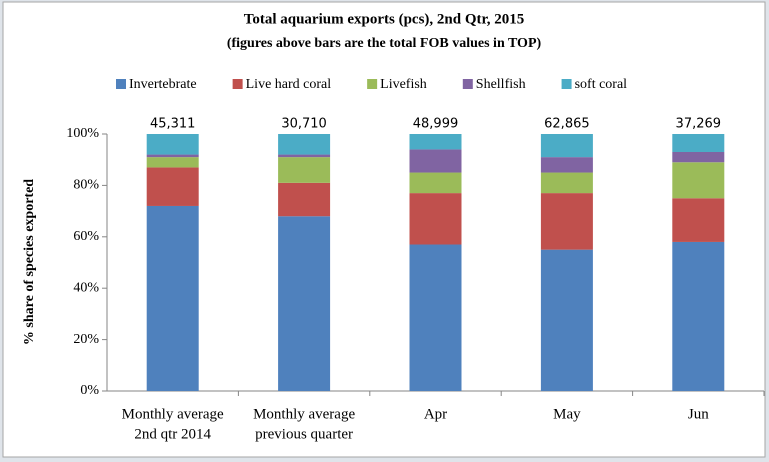 The height and width of the screenshot is (462, 769). I want to click on total-label: 37,269, so click(699, 124).